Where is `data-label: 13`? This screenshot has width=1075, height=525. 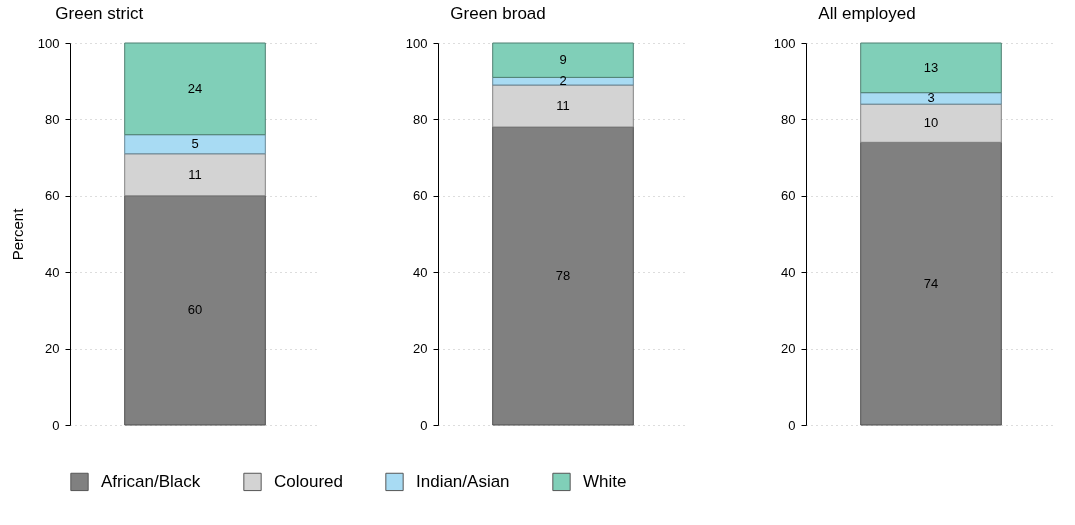 data-label: 13 is located at coordinates (931, 67).